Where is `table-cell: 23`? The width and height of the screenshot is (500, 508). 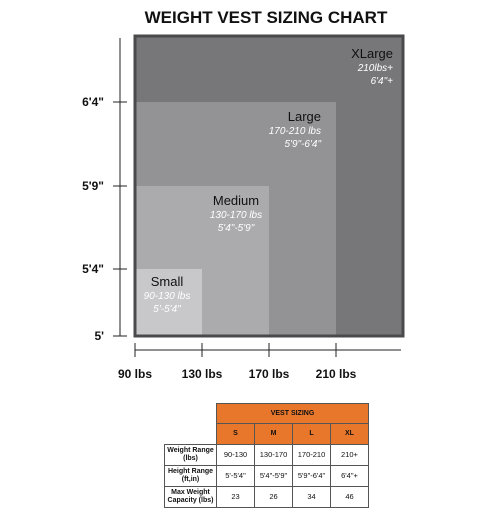 table-cell: 23 is located at coordinates (235, 496).